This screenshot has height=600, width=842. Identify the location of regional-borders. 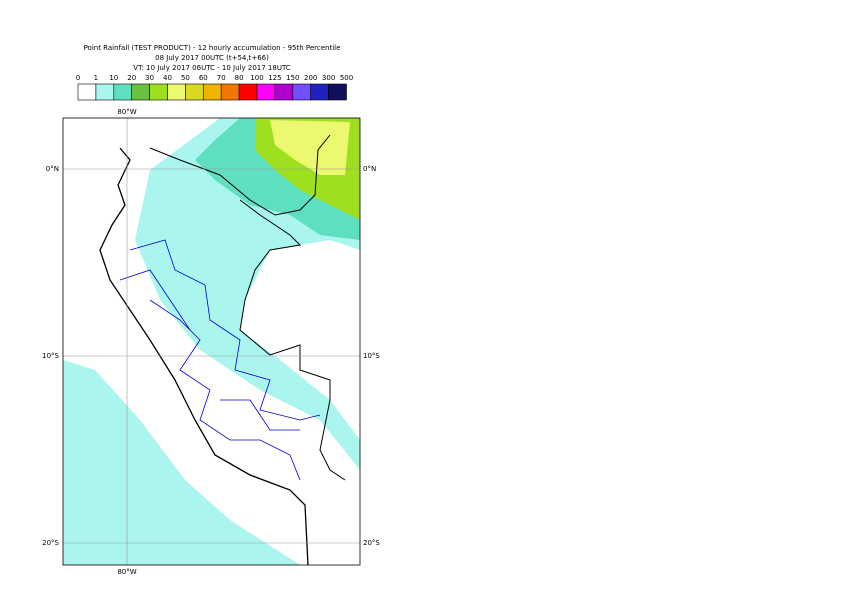
(220, 360).